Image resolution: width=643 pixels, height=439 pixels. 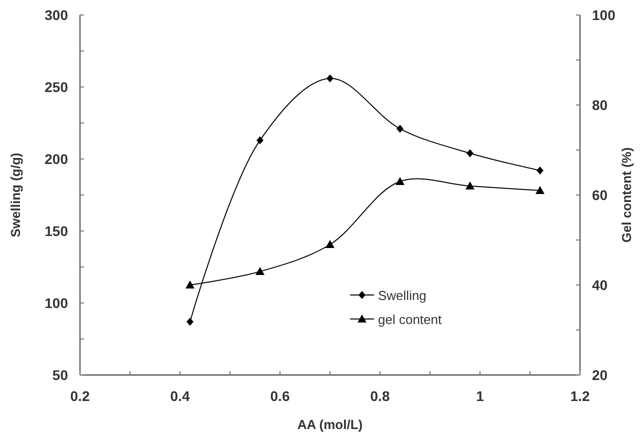 What do you see at coordinates (330, 424) in the screenshot?
I see `x-axis-title: AA (mol/L)` at bounding box center [330, 424].